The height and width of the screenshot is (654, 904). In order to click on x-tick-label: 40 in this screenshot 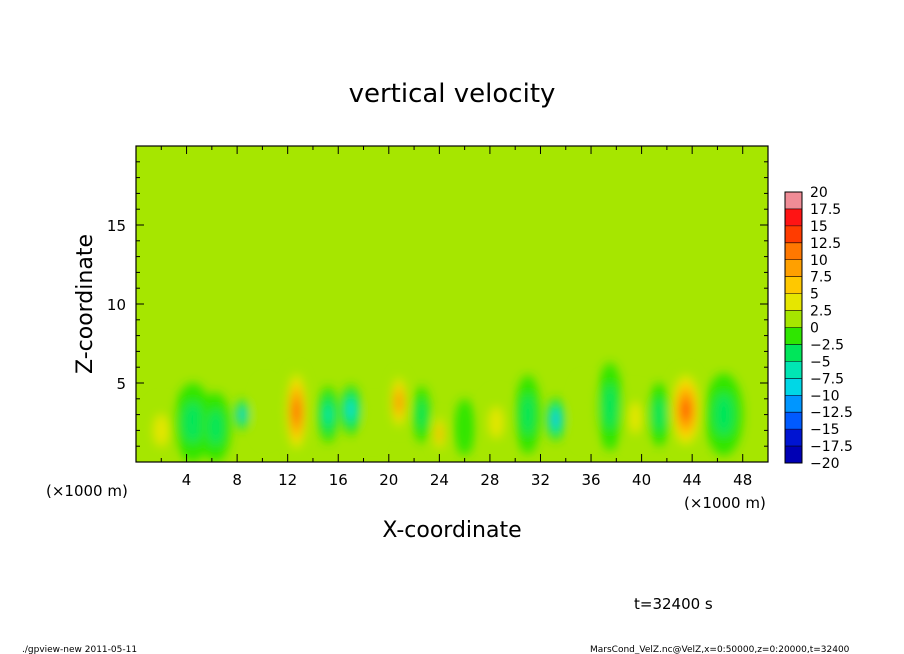, I will do `click(641, 480)`.